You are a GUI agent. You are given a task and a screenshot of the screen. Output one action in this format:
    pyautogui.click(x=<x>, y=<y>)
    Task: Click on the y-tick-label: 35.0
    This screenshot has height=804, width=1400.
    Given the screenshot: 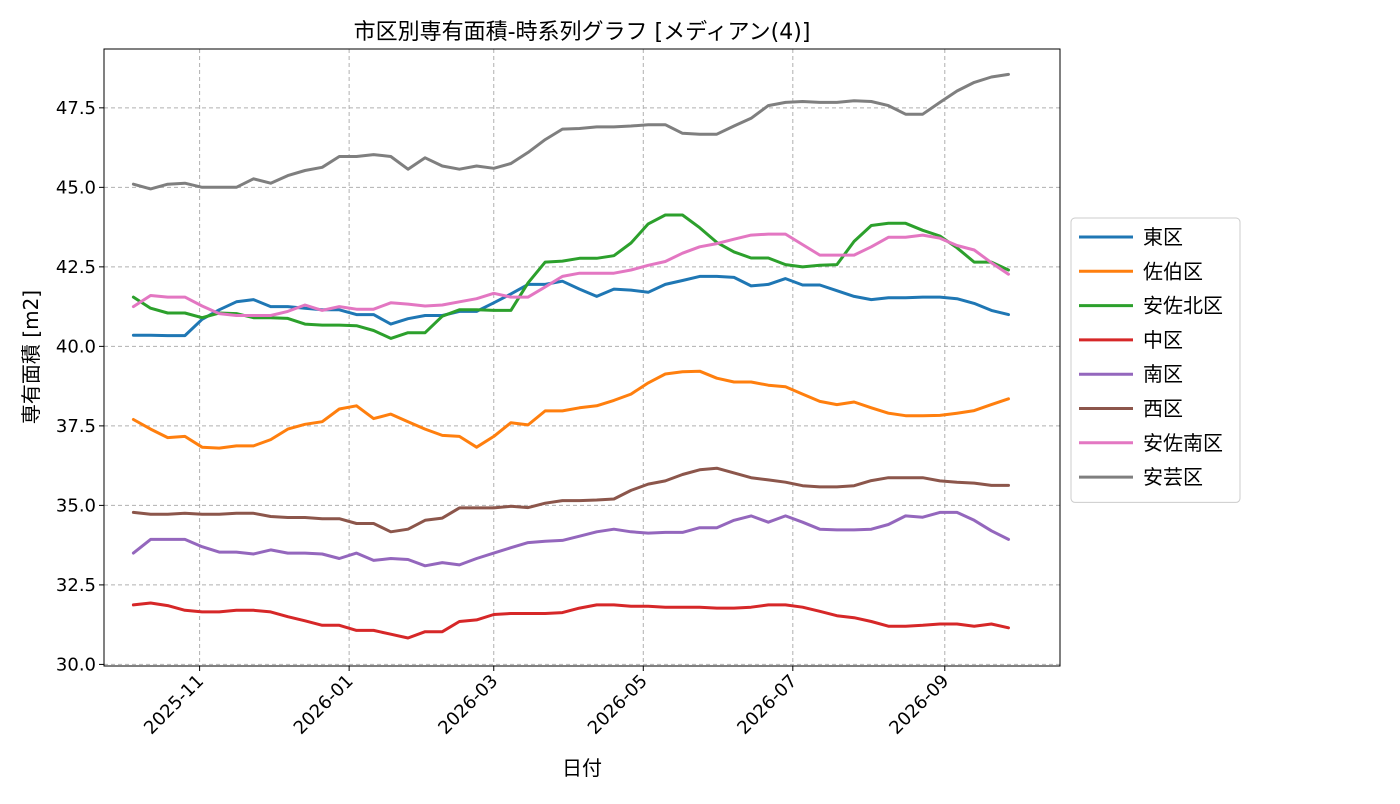 What is the action you would take?
    pyautogui.click(x=76, y=505)
    